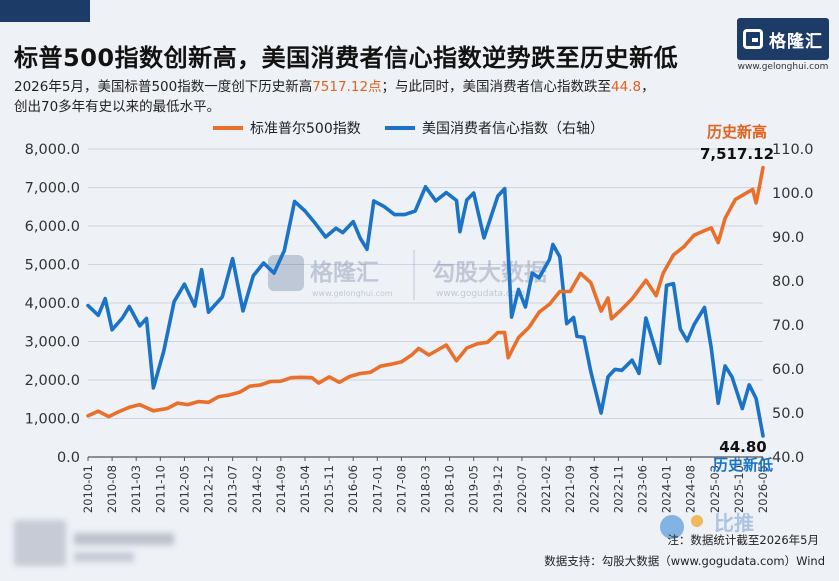 This screenshot has height=581, width=839. I want to click on right-tick-label: 60.0, so click(788, 370).